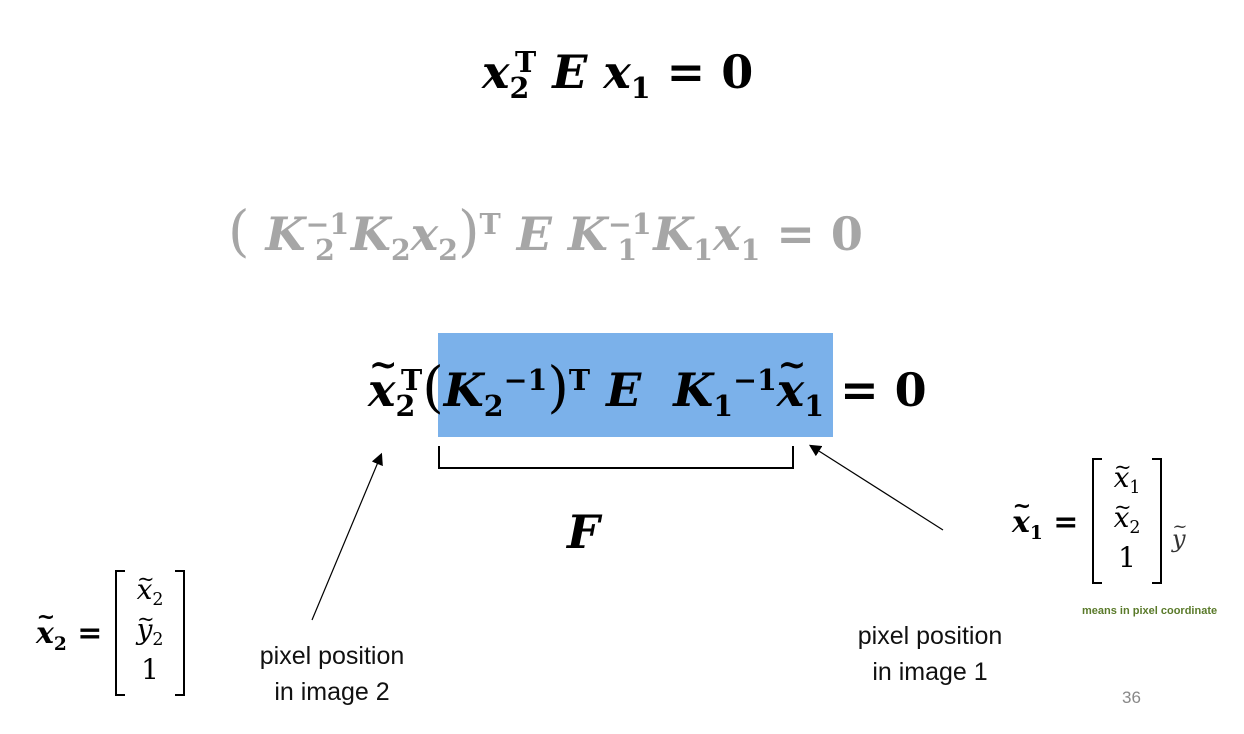 This screenshot has width=1244, height=734. I want to click on note-line: in image 1, so click(930, 672).